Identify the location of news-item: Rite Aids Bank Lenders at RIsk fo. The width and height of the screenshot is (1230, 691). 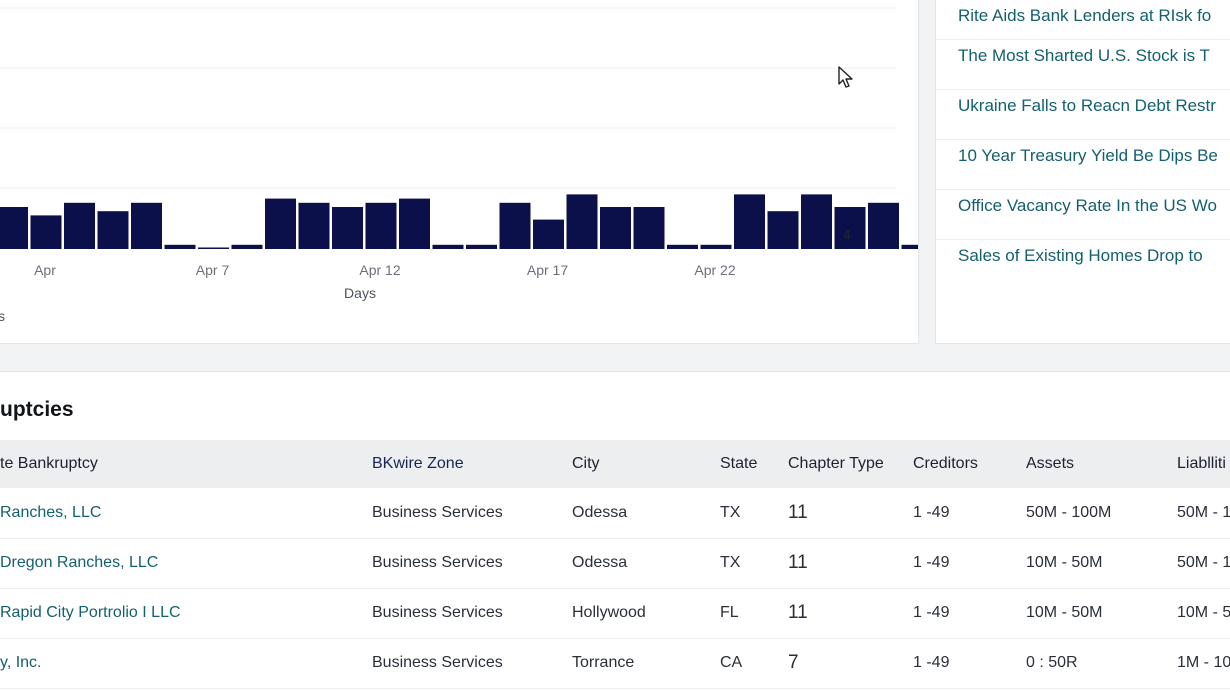
(1083, 20).